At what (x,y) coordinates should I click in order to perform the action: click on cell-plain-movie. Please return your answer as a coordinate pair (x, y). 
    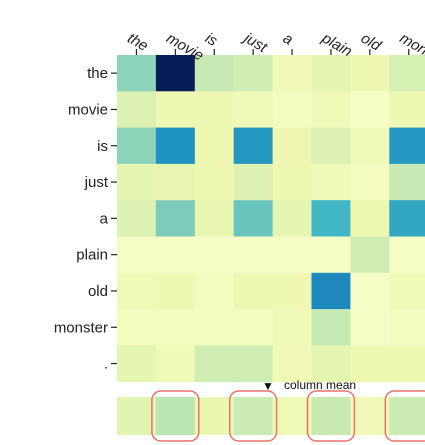
    Looking at the image, I should click on (175, 255).